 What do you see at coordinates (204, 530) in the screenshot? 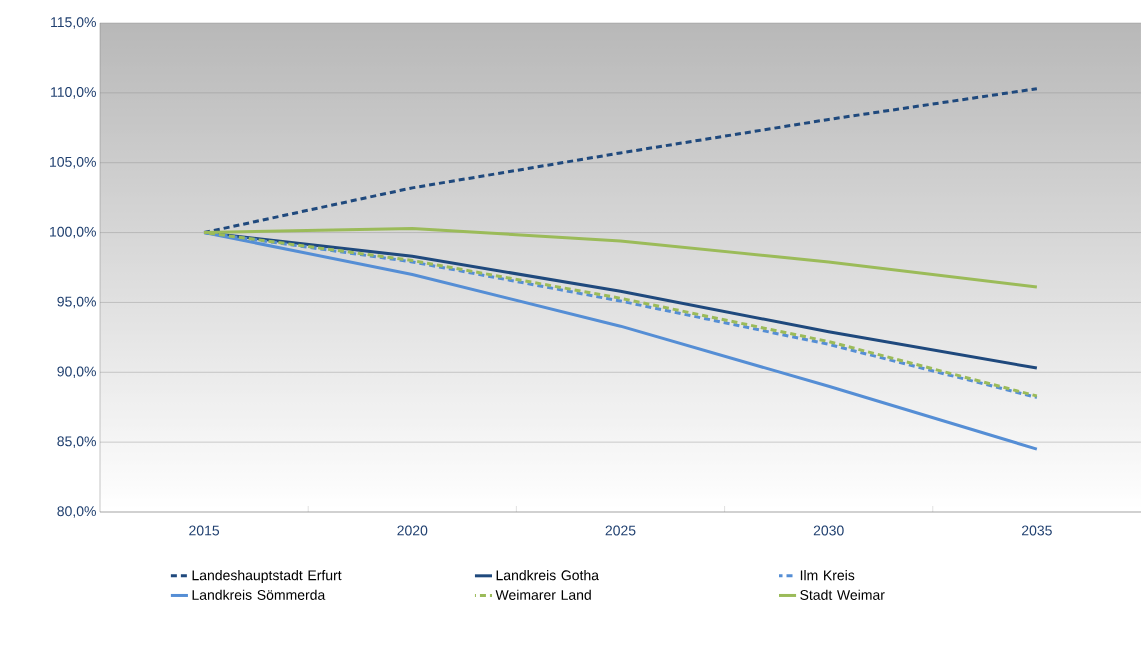
I see `x-tick-label: 2015` at bounding box center [204, 530].